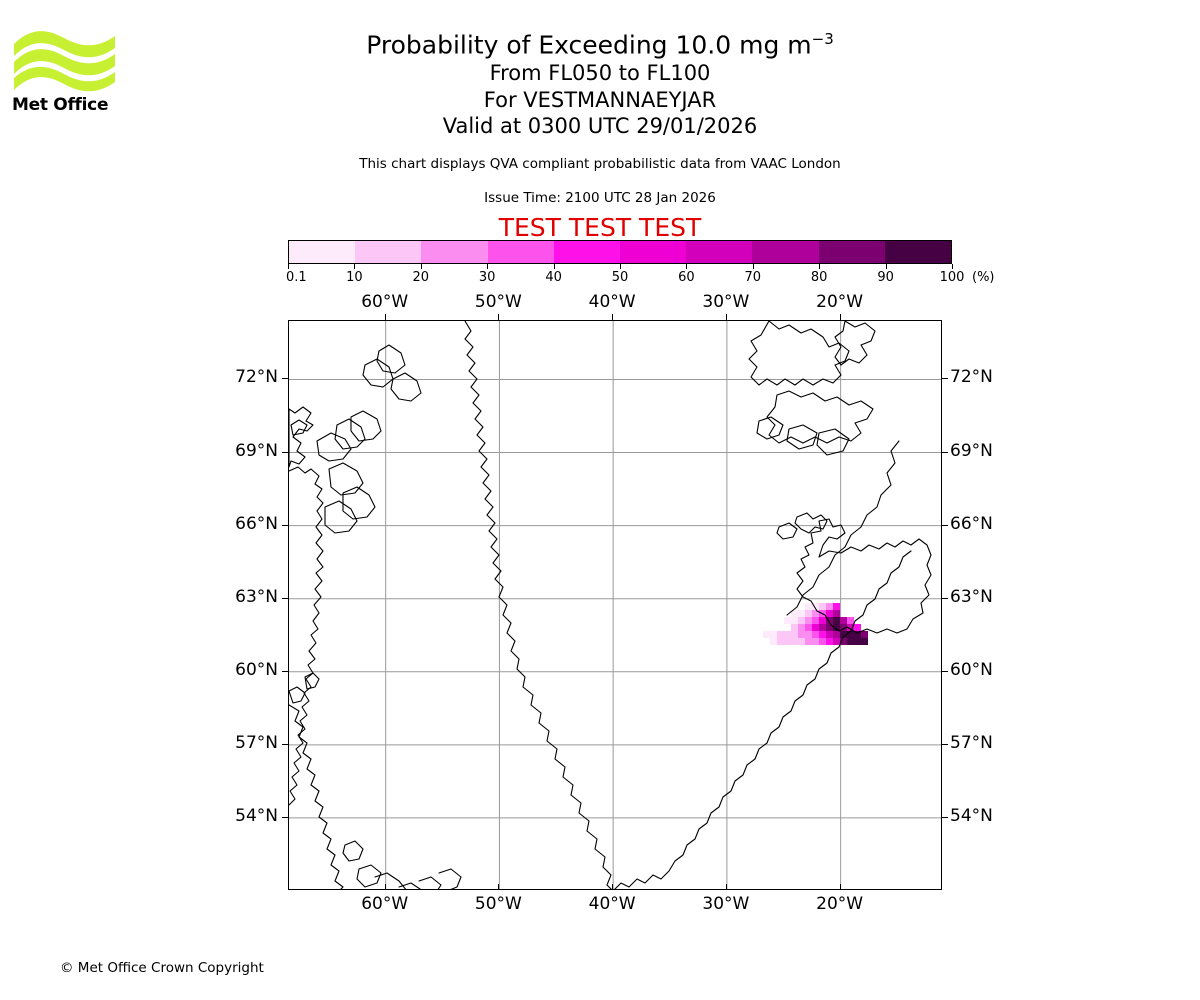 The width and height of the screenshot is (1200, 1000). What do you see at coordinates (612, 904) in the screenshot?
I see `lon-label-40°W: 40°W` at bounding box center [612, 904].